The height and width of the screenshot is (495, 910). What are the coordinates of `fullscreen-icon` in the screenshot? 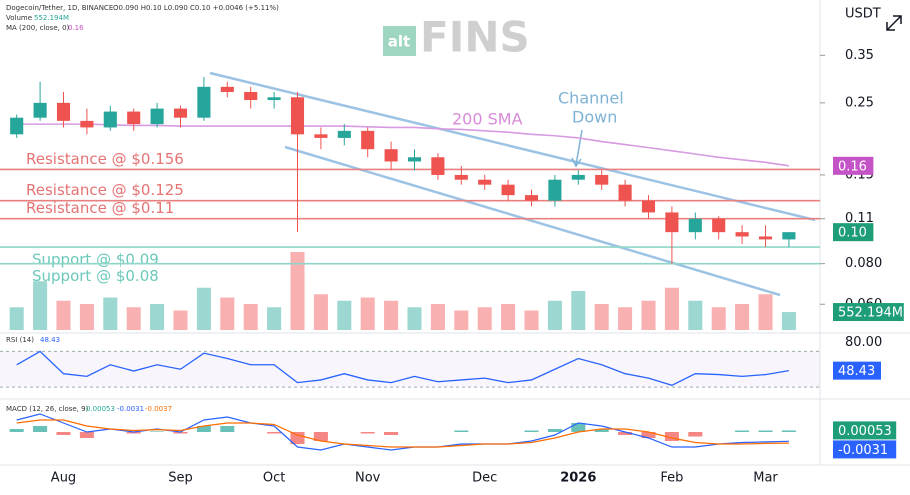 It's located at (894, 23).